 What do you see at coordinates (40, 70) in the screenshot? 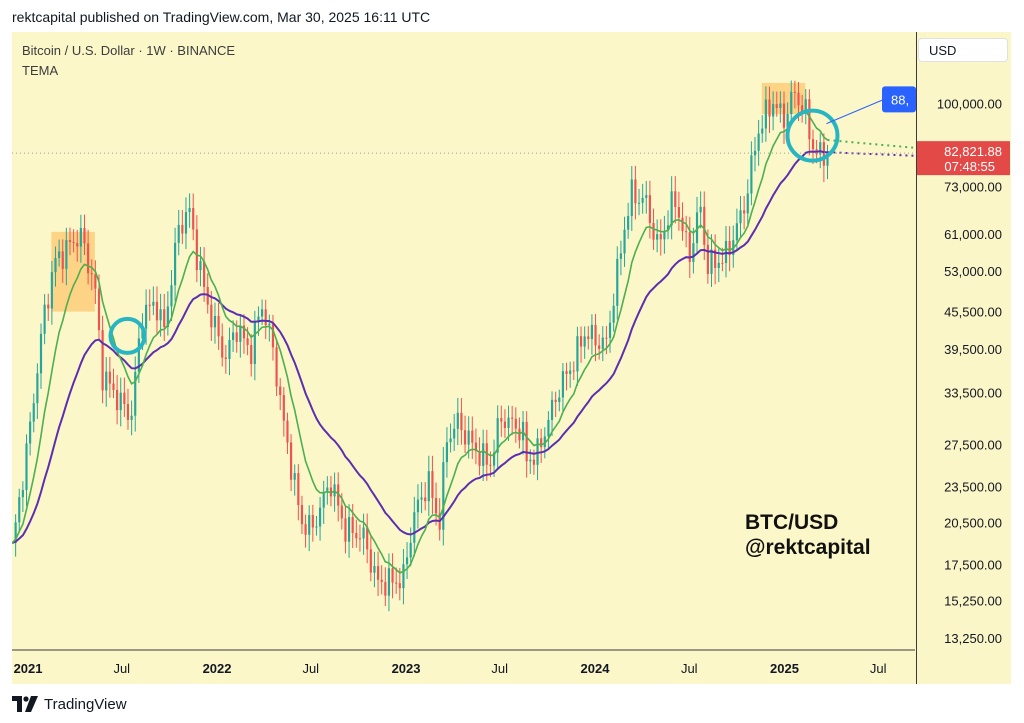
I see `indicator-label: TEMA` at bounding box center [40, 70].